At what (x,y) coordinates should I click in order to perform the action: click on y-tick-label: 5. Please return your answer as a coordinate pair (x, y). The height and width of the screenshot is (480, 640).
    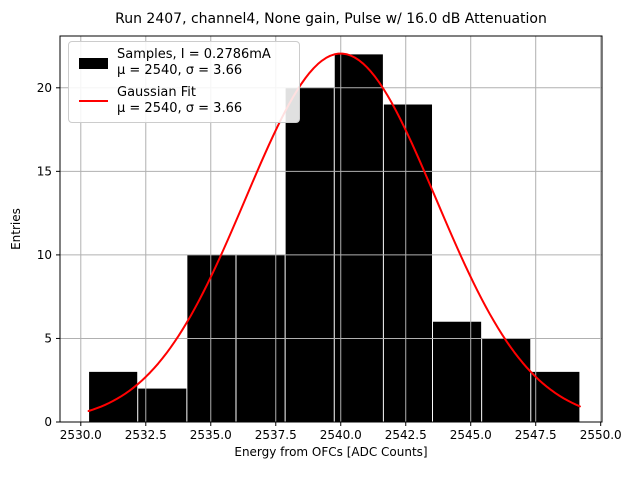
    Looking at the image, I should click on (48, 338).